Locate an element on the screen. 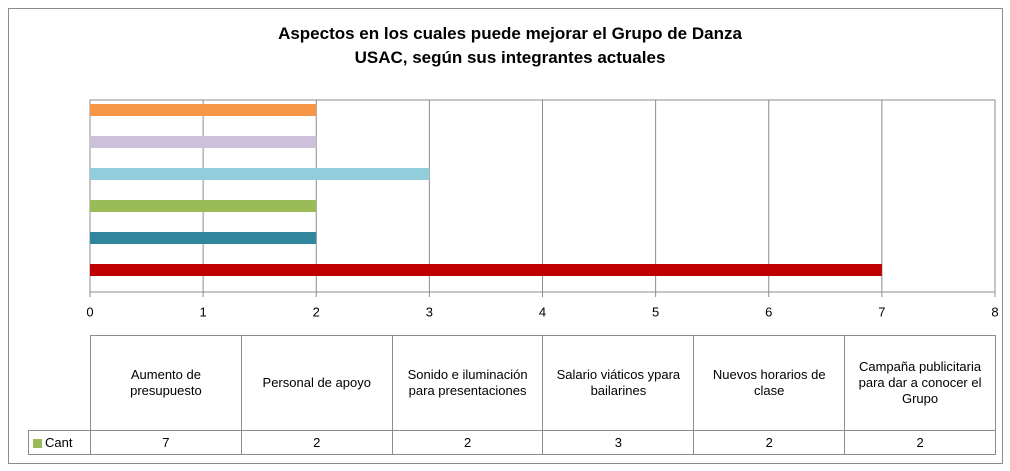 Image resolution: width=1010 pixels, height=471 pixels. legend-cell: Cant is located at coordinates (59, 442).